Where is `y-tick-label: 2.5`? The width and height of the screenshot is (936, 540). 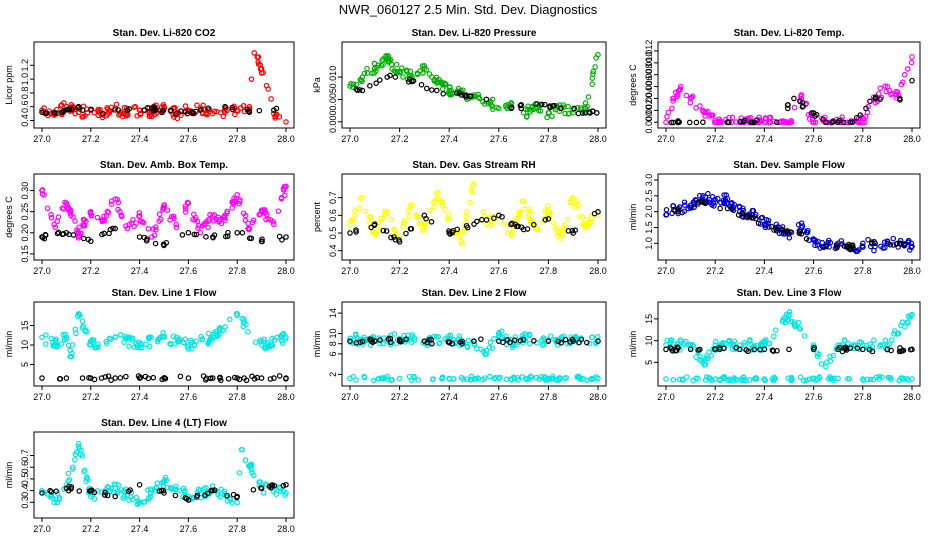
y-tick-label: 2.5 is located at coordinates (649, 196).